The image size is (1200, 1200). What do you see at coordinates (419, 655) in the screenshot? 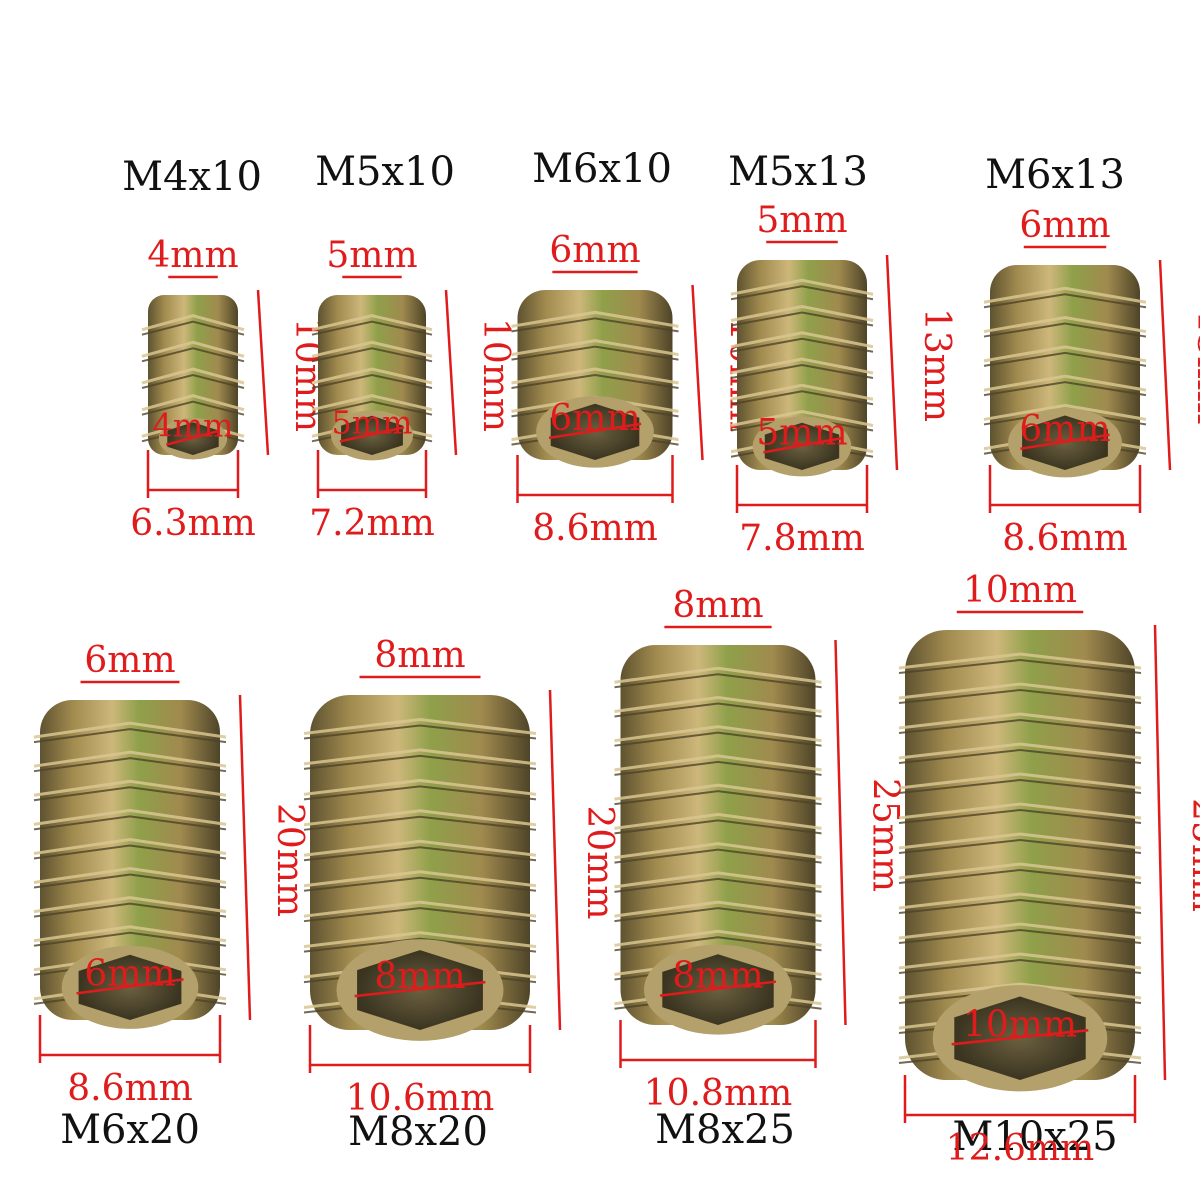
I see `thread-dia-label: 8mm` at bounding box center [419, 655].